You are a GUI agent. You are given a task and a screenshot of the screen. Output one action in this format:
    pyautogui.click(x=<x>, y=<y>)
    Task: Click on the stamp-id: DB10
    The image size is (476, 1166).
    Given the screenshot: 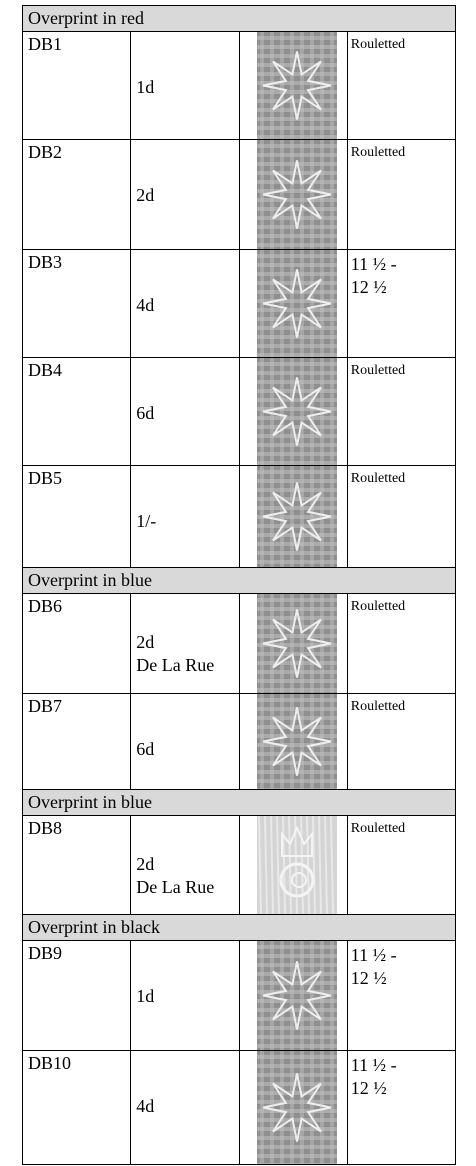 What is the action you would take?
    pyautogui.click(x=76, y=1107)
    